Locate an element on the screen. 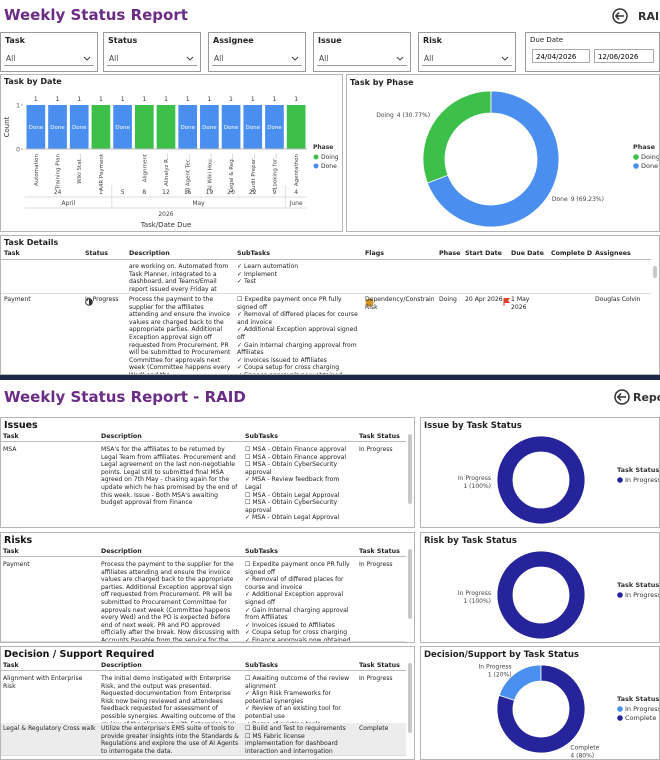 The image size is (660, 760). section-title: Risks is located at coordinates (18, 540).